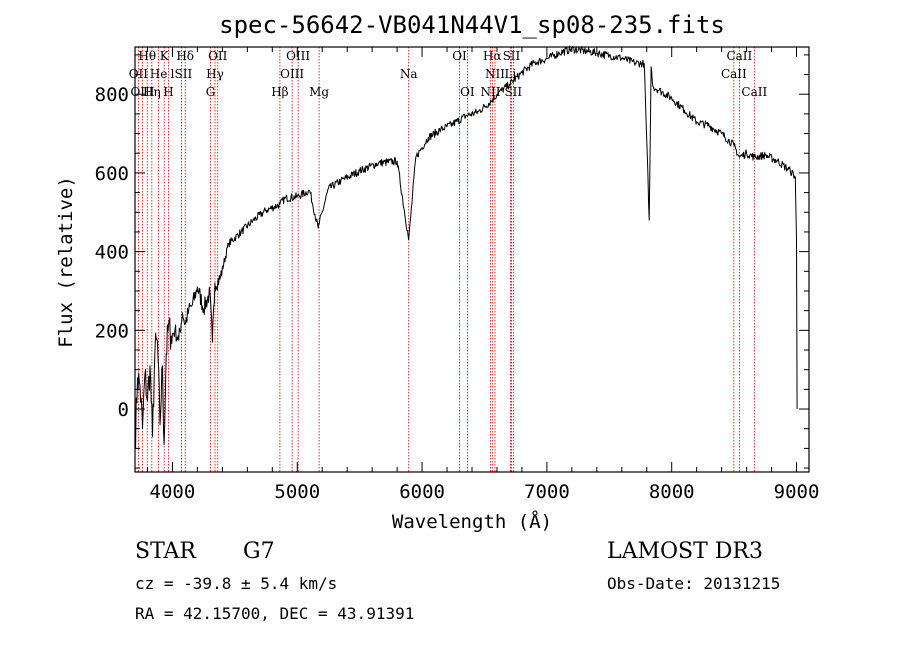  I want to click on y-tick-label: 400, so click(112, 253).